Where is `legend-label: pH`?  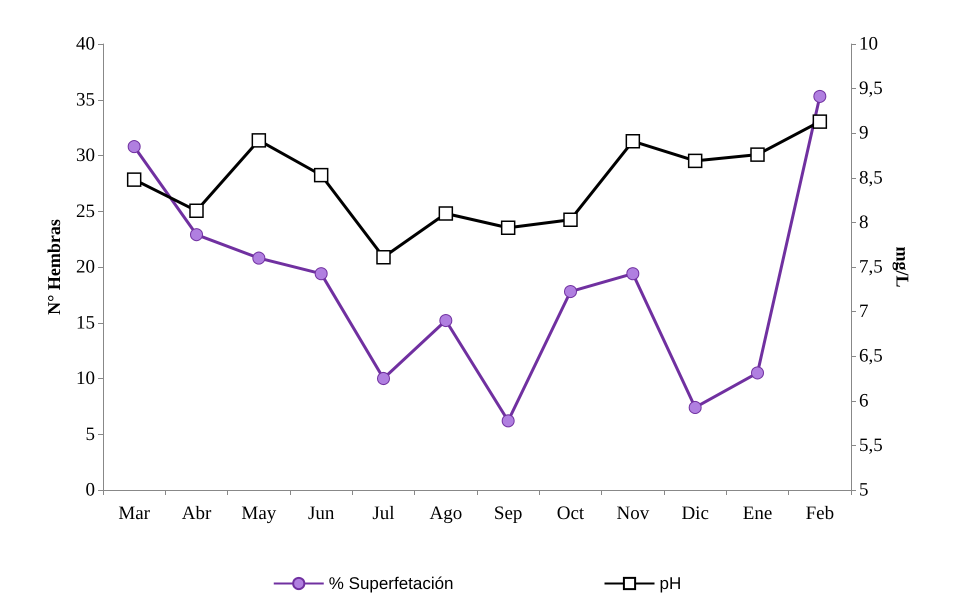
legend-label: pH is located at coordinates (671, 583).